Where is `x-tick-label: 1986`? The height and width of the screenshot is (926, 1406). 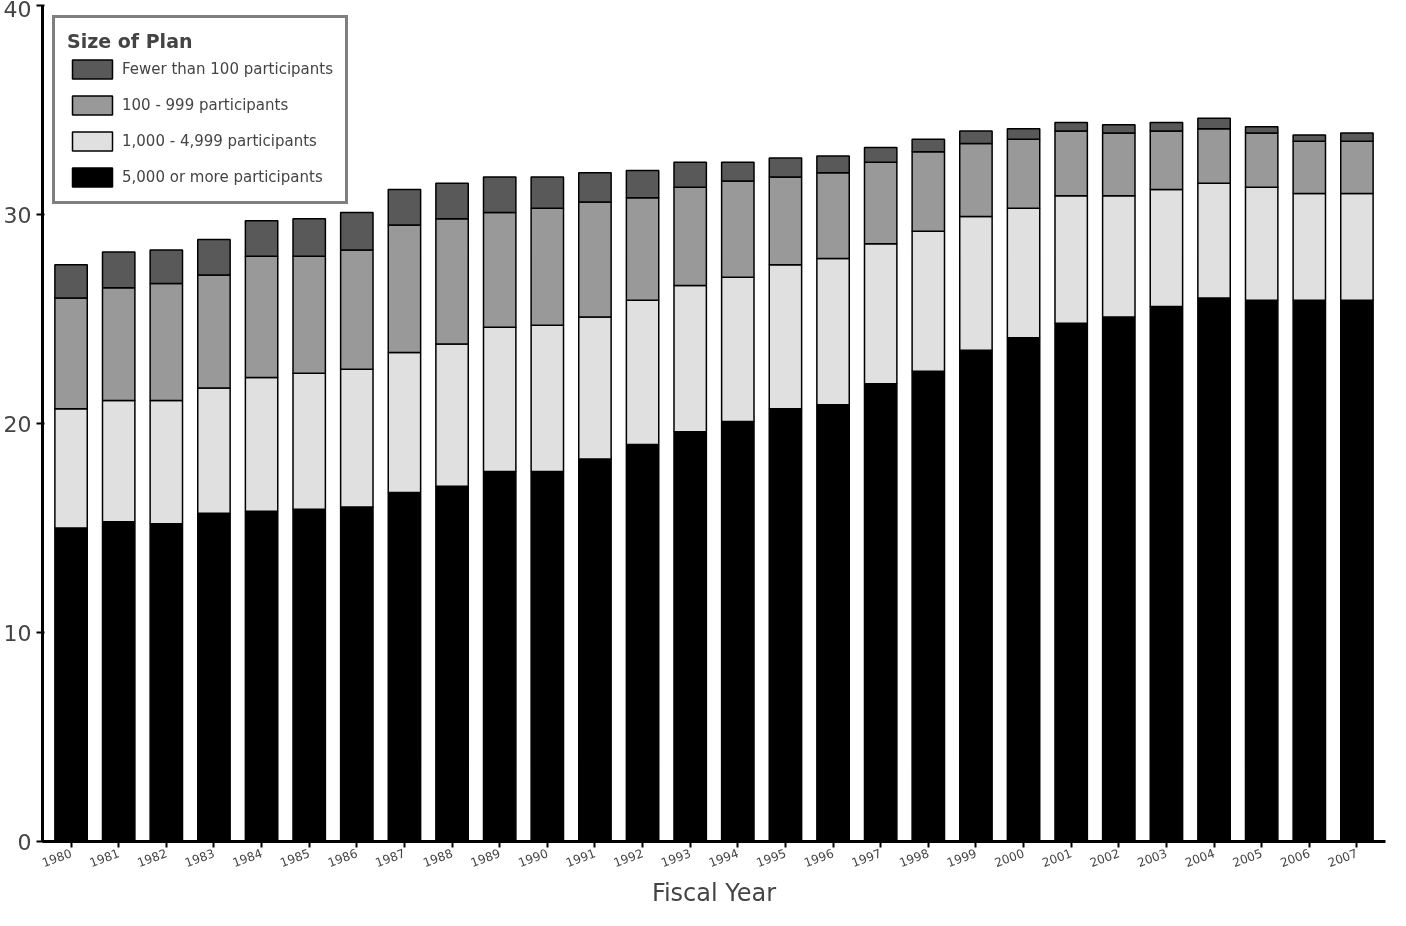 x-tick-label: 1986 is located at coordinates (342, 858).